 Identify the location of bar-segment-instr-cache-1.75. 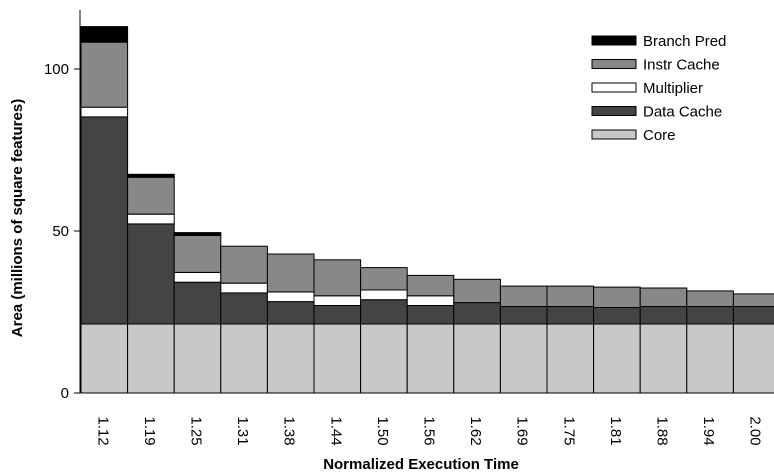
(570, 296).